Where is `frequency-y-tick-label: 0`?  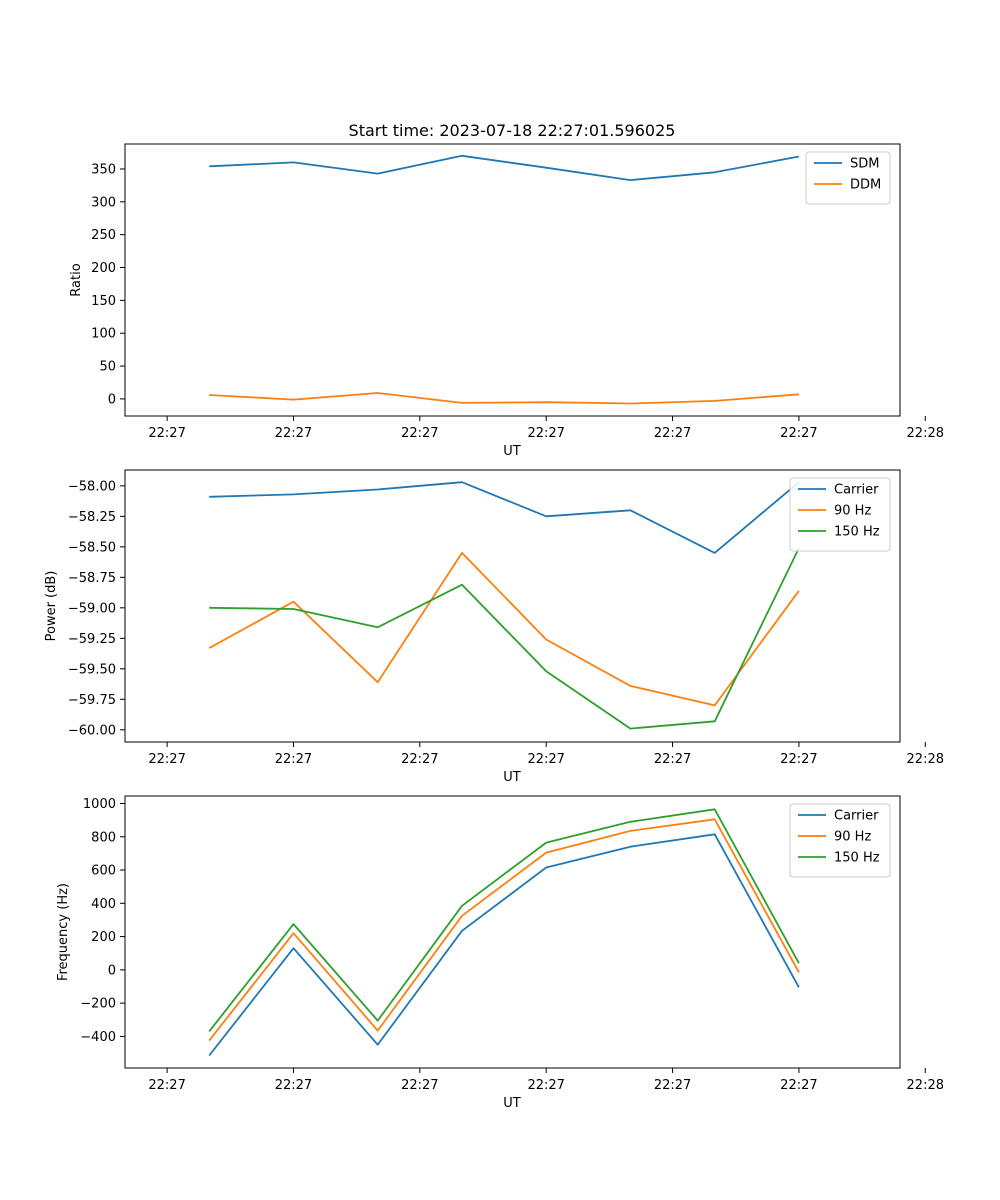
frequency-y-tick-label: 0 is located at coordinates (112, 970).